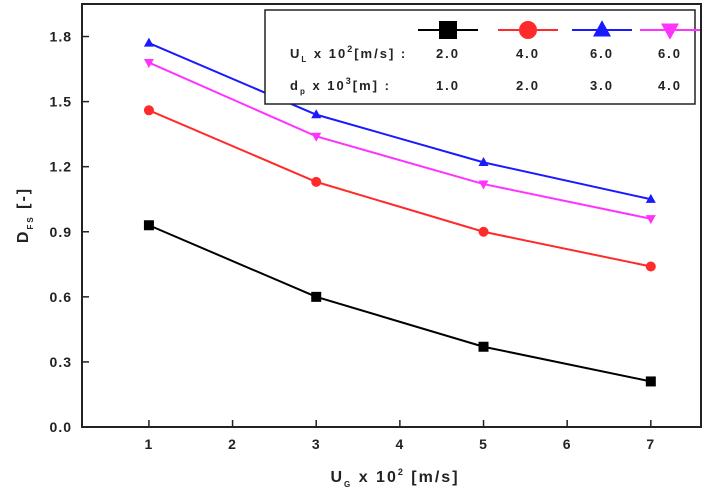 The width and height of the screenshot is (713, 492). I want to click on y-axis-title: DFS [-], so click(25, 215).